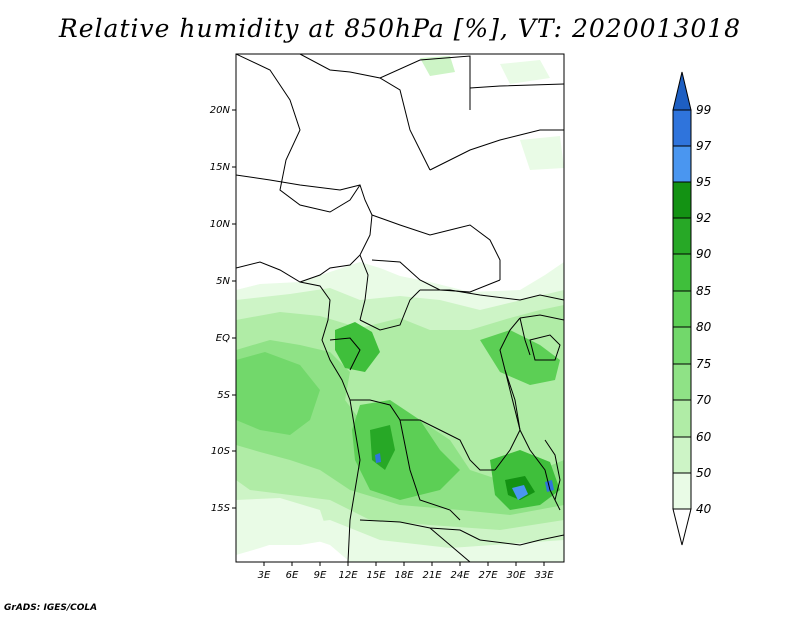  What do you see at coordinates (432, 575) in the screenshot?
I see `lon-label-21e: 21E` at bounding box center [432, 575].